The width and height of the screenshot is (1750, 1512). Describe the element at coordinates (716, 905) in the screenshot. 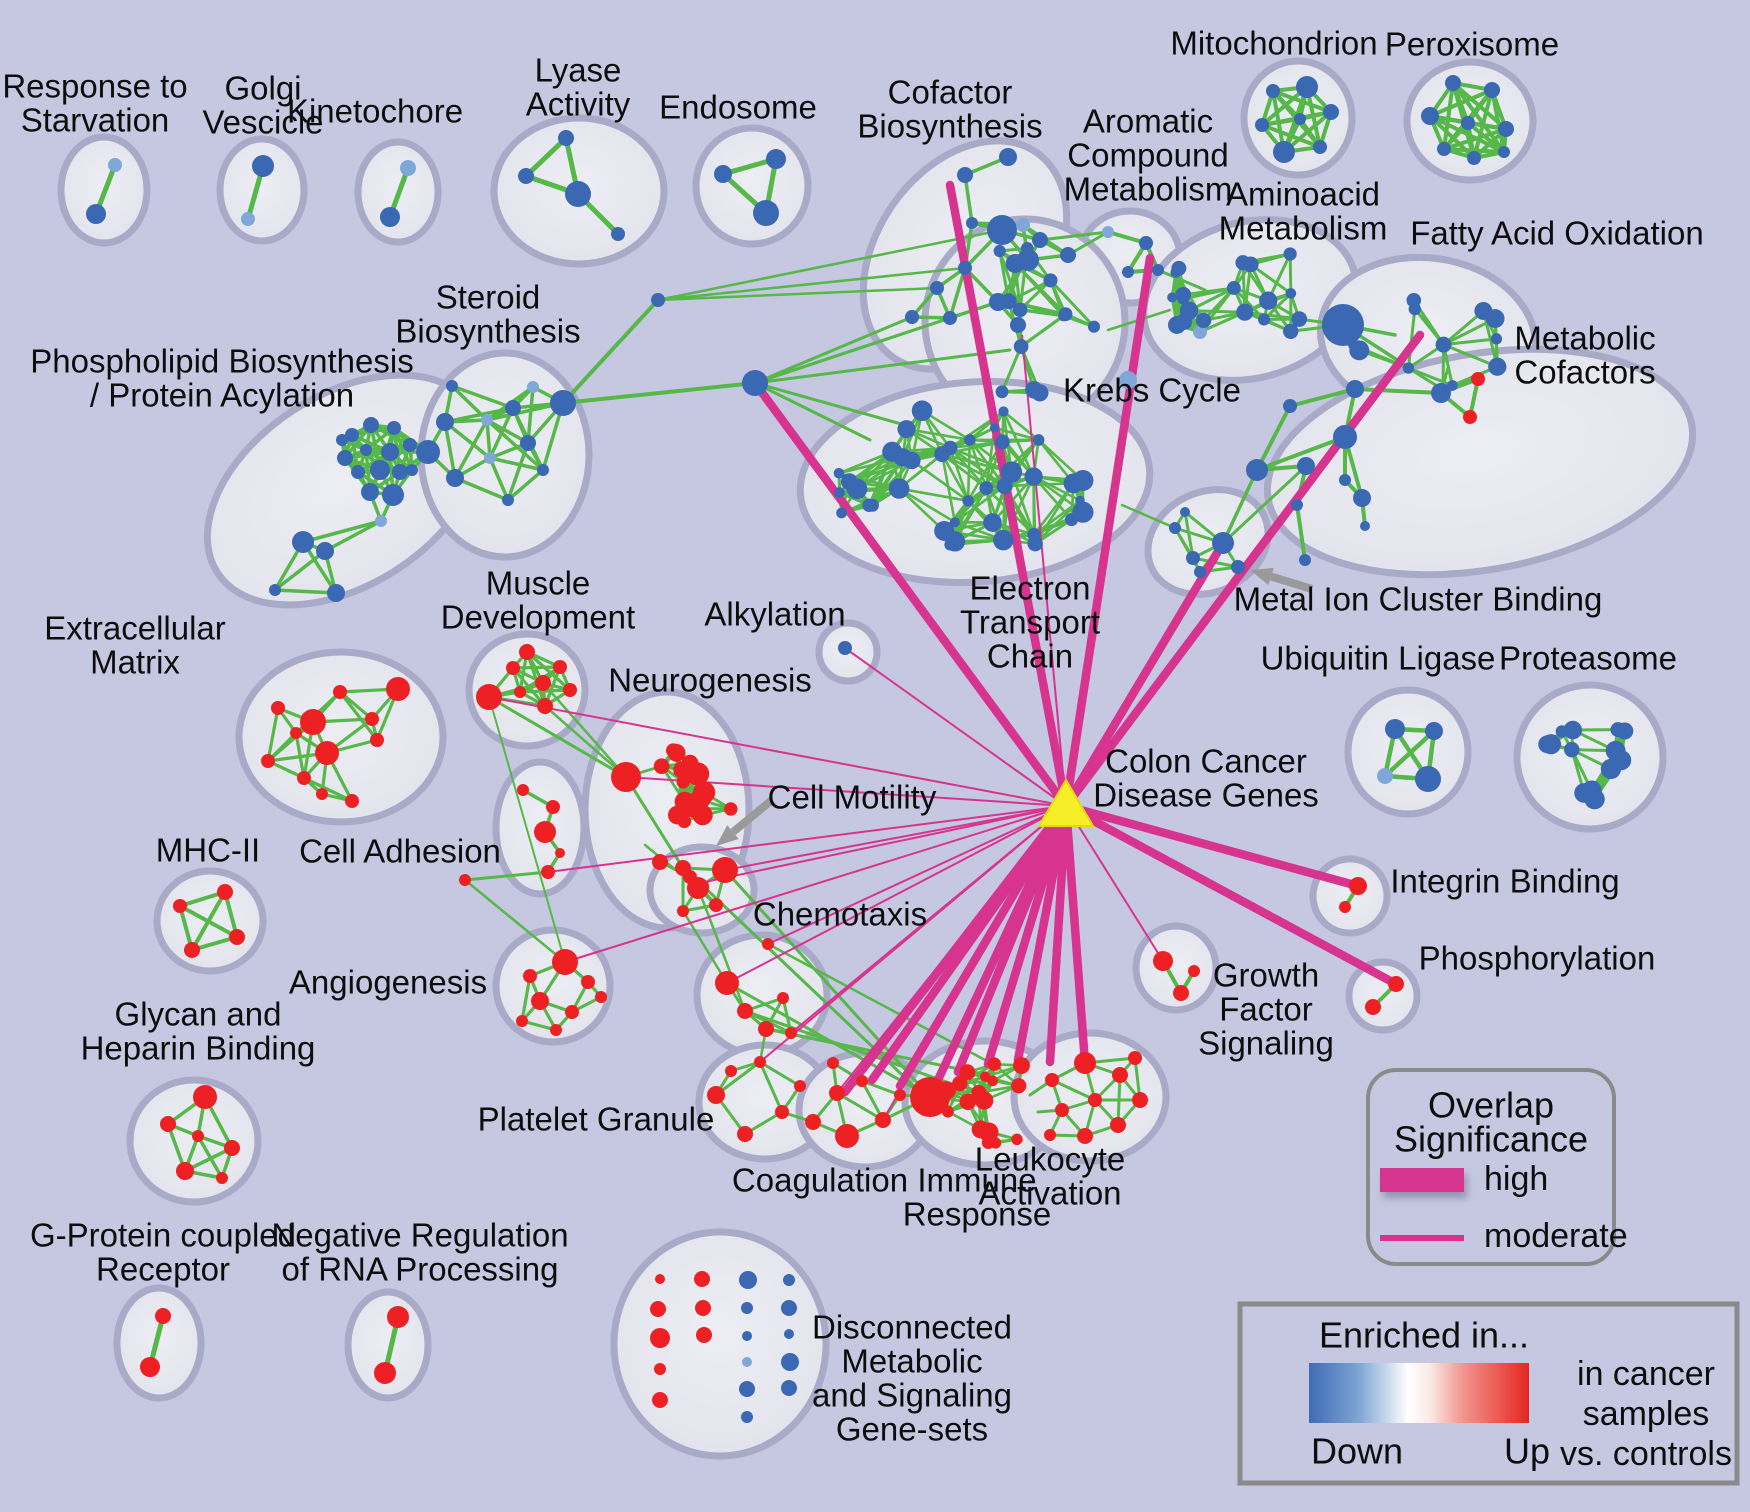

I see `gene-set-node-cell-motility` at that location.